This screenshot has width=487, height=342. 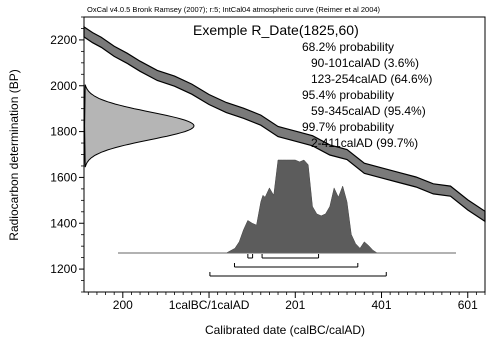 What do you see at coordinates (295, 305) in the screenshot?
I see `x-tick-label: 201` at bounding box center [295, 305].